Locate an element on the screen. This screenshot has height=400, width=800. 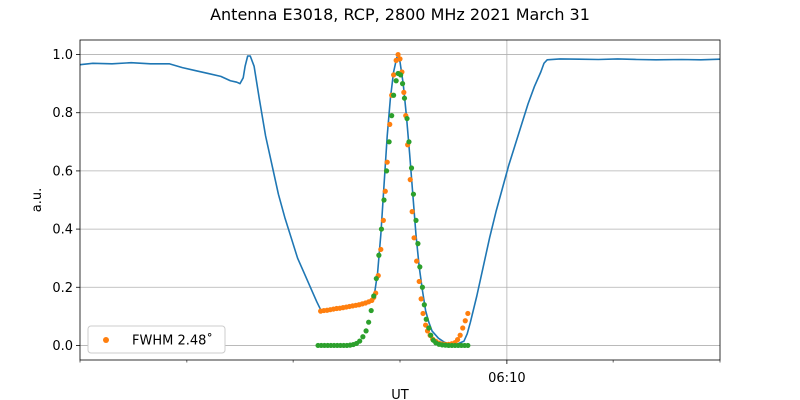
legend: FWHM 2.48˚ is located at coordinates (156, 339).